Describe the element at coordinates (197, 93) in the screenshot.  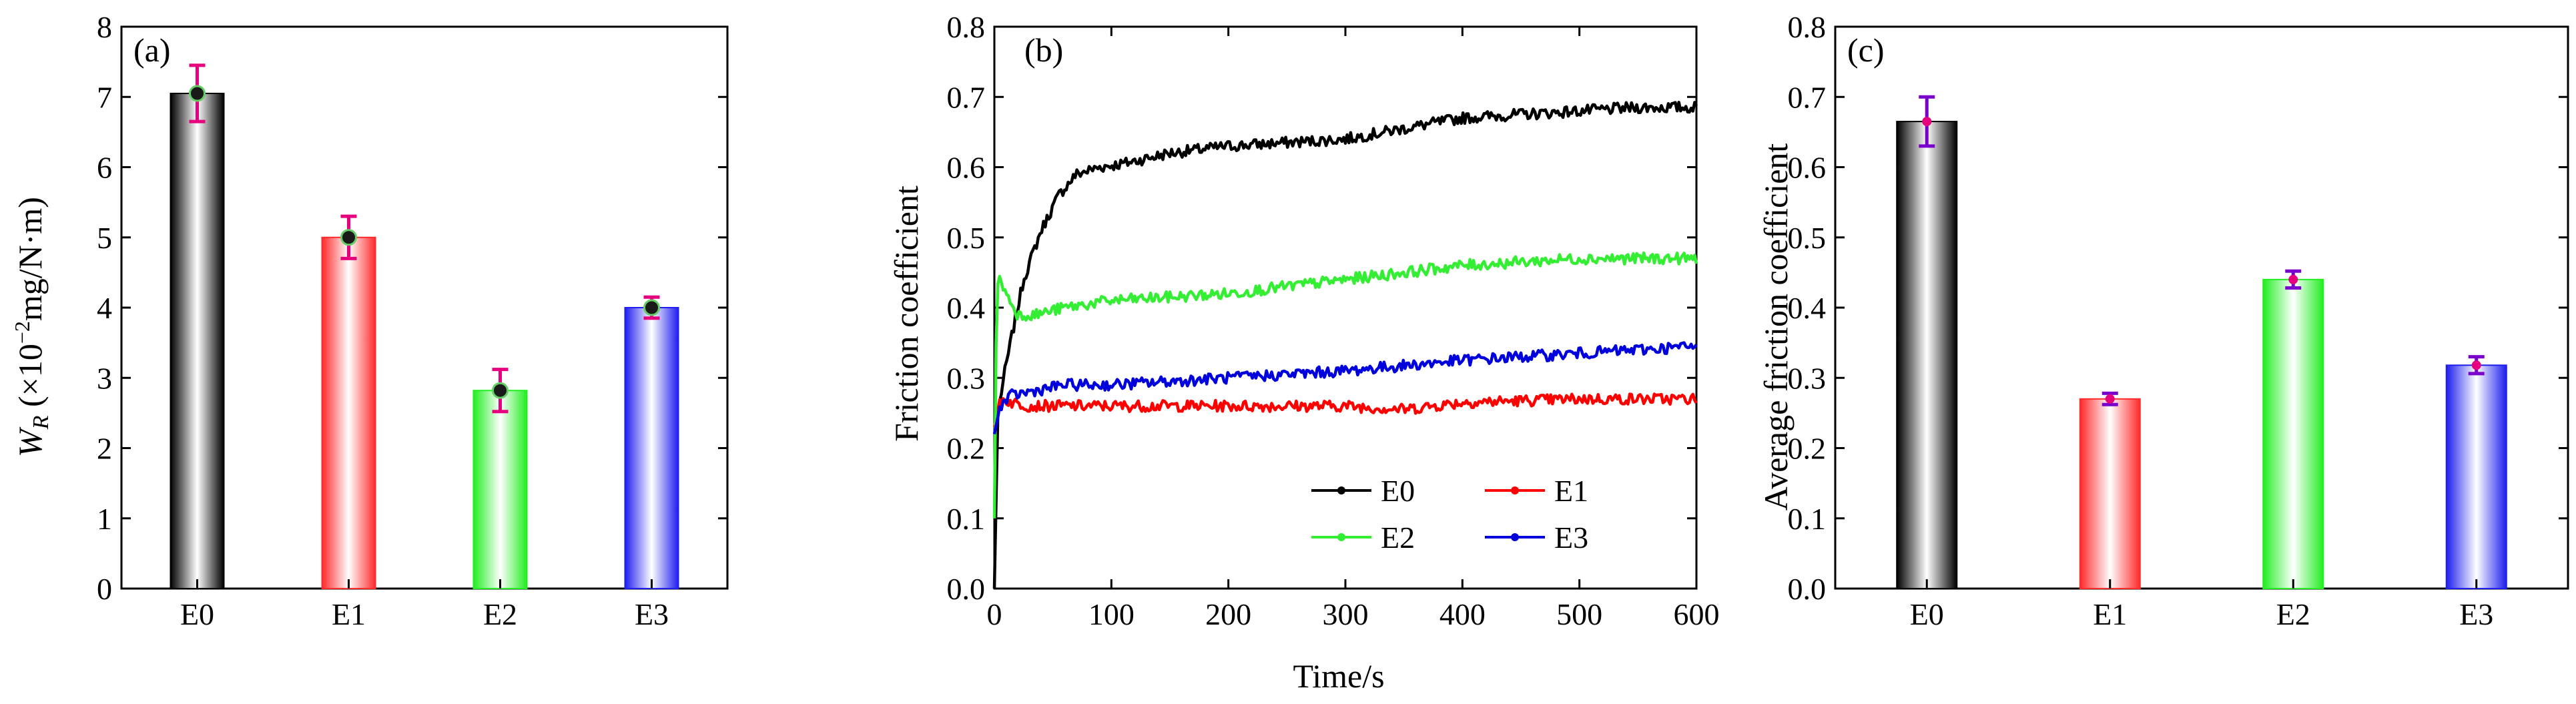
I see `panel-a-mean-marker-e0` at that location.